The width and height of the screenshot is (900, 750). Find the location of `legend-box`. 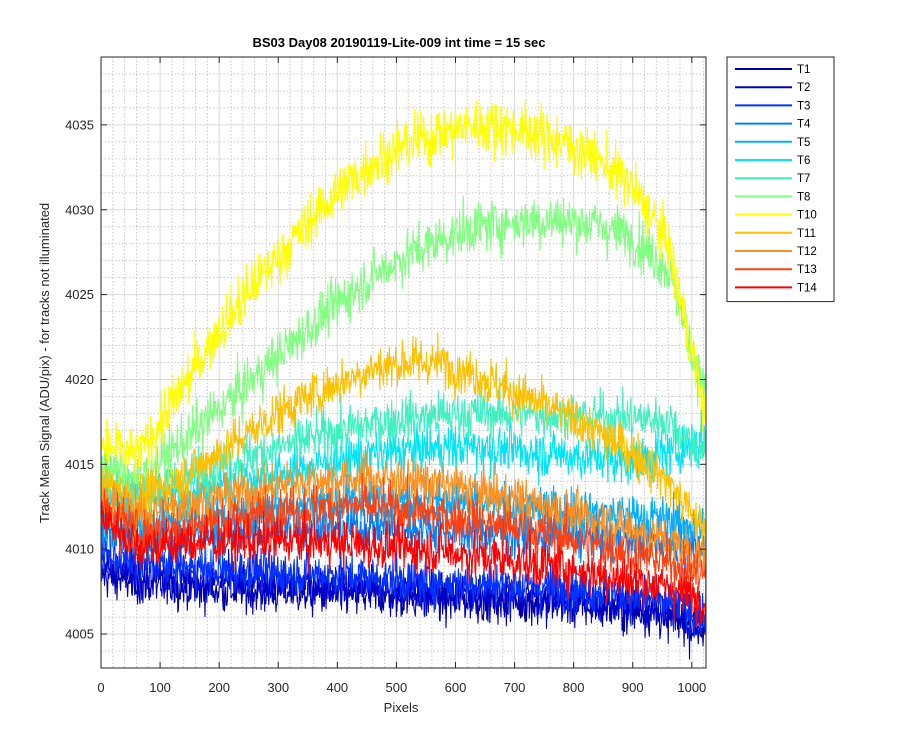

legend-box is located at coordinates (780, 179).